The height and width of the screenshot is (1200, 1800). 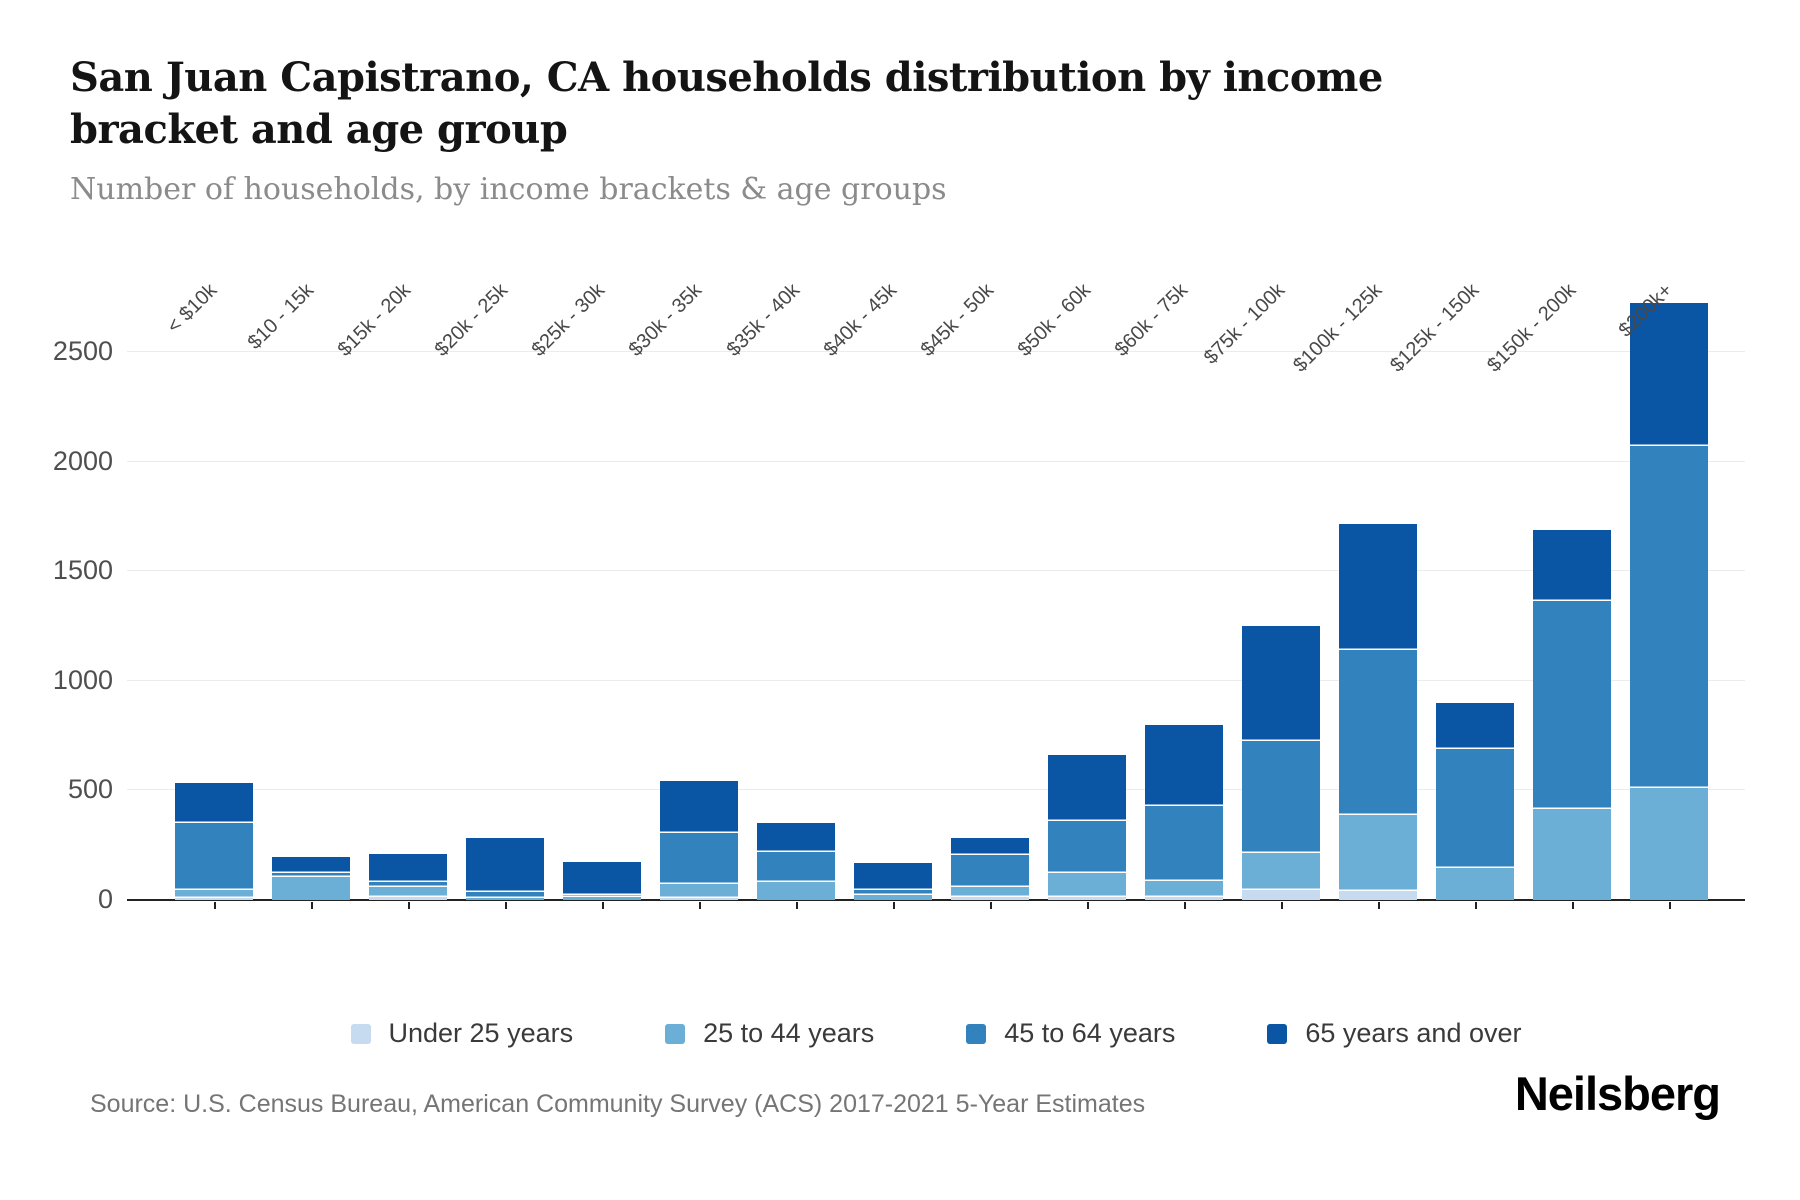 What do you see at coordinates (1265, 584) in the screenshot?
I see `bar-slot: $75k - 100k` at bounding box center [1265, 584].